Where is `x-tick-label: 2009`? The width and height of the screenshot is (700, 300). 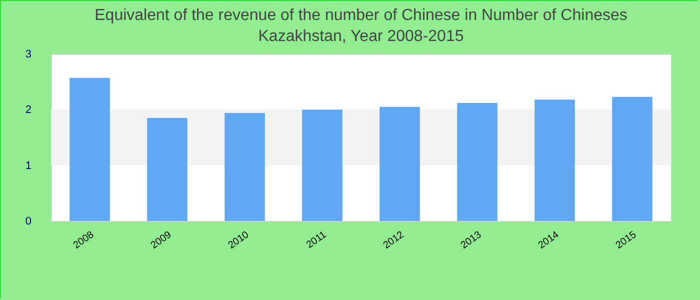
x-tick-label: 2009 is located at coordinates (161, 240).